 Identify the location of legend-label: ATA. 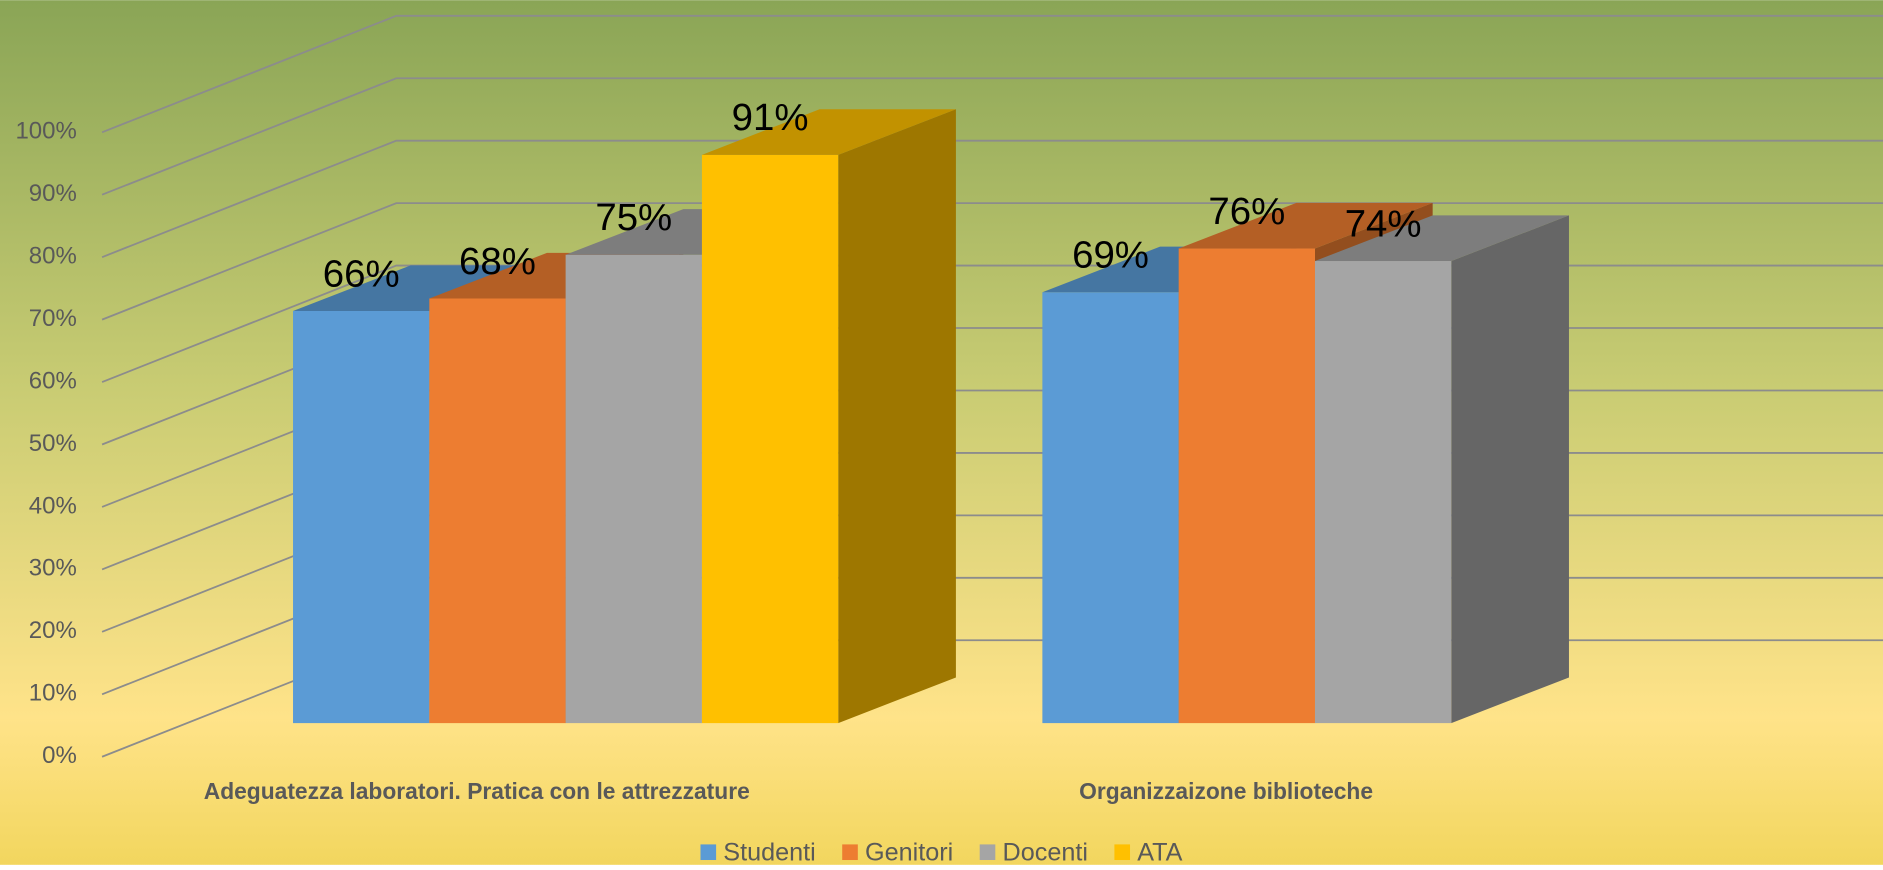
(1159, 852).